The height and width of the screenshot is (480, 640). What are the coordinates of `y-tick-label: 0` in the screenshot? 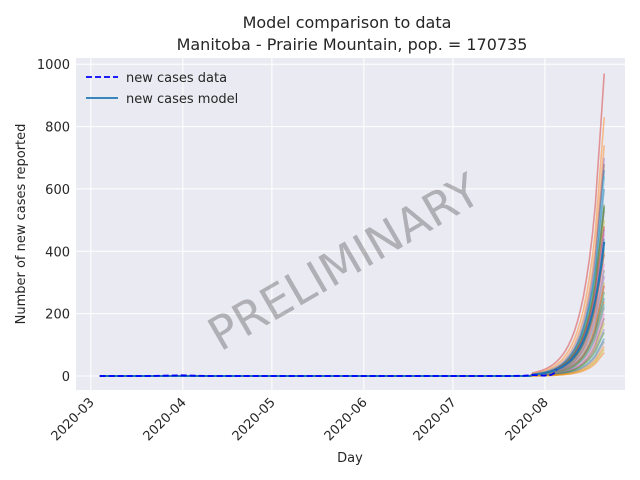 It's located at (66, 377).